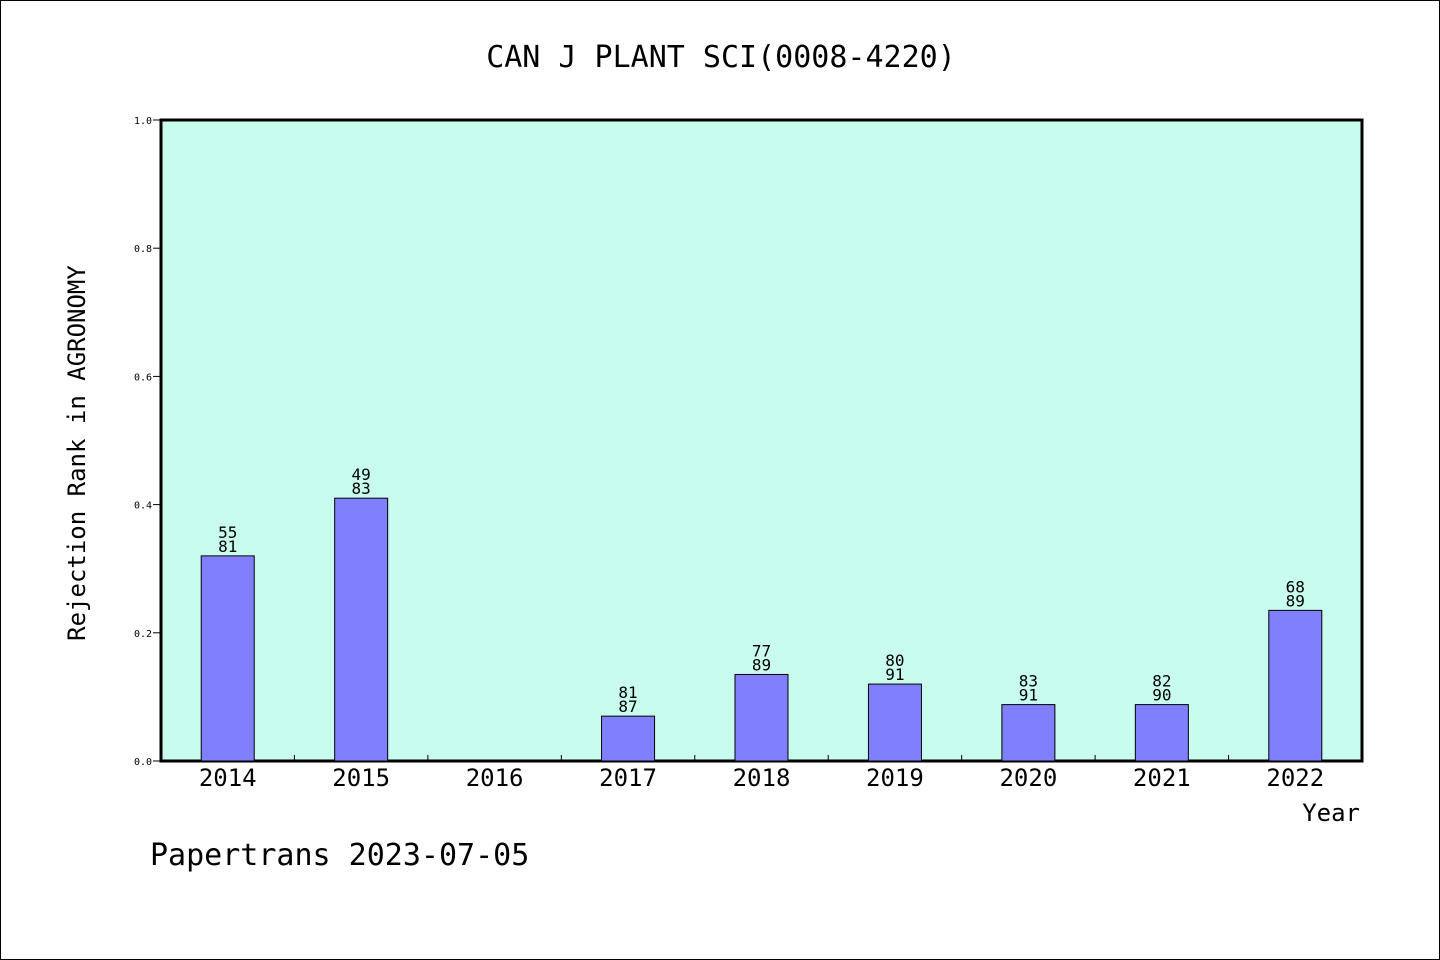  What do you see at coordinates (1161, 681) in the screenshot?
I see `data-label-top: 82` at bounding box center [1161, 681].